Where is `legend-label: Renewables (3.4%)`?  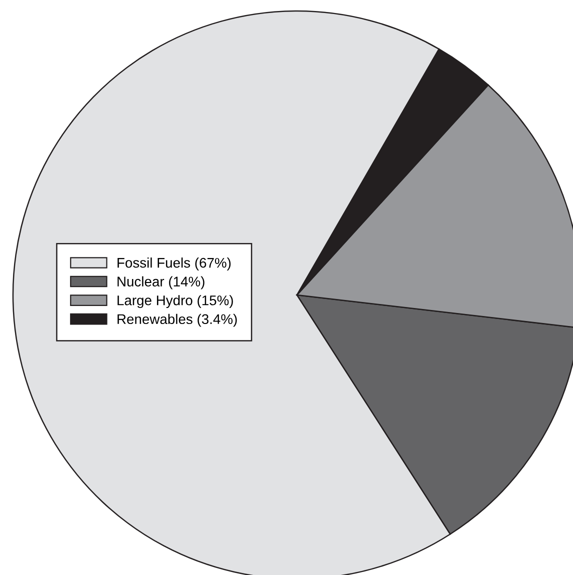 legend-label: Renewables (3.4%) is located at coordinates (177, 320).